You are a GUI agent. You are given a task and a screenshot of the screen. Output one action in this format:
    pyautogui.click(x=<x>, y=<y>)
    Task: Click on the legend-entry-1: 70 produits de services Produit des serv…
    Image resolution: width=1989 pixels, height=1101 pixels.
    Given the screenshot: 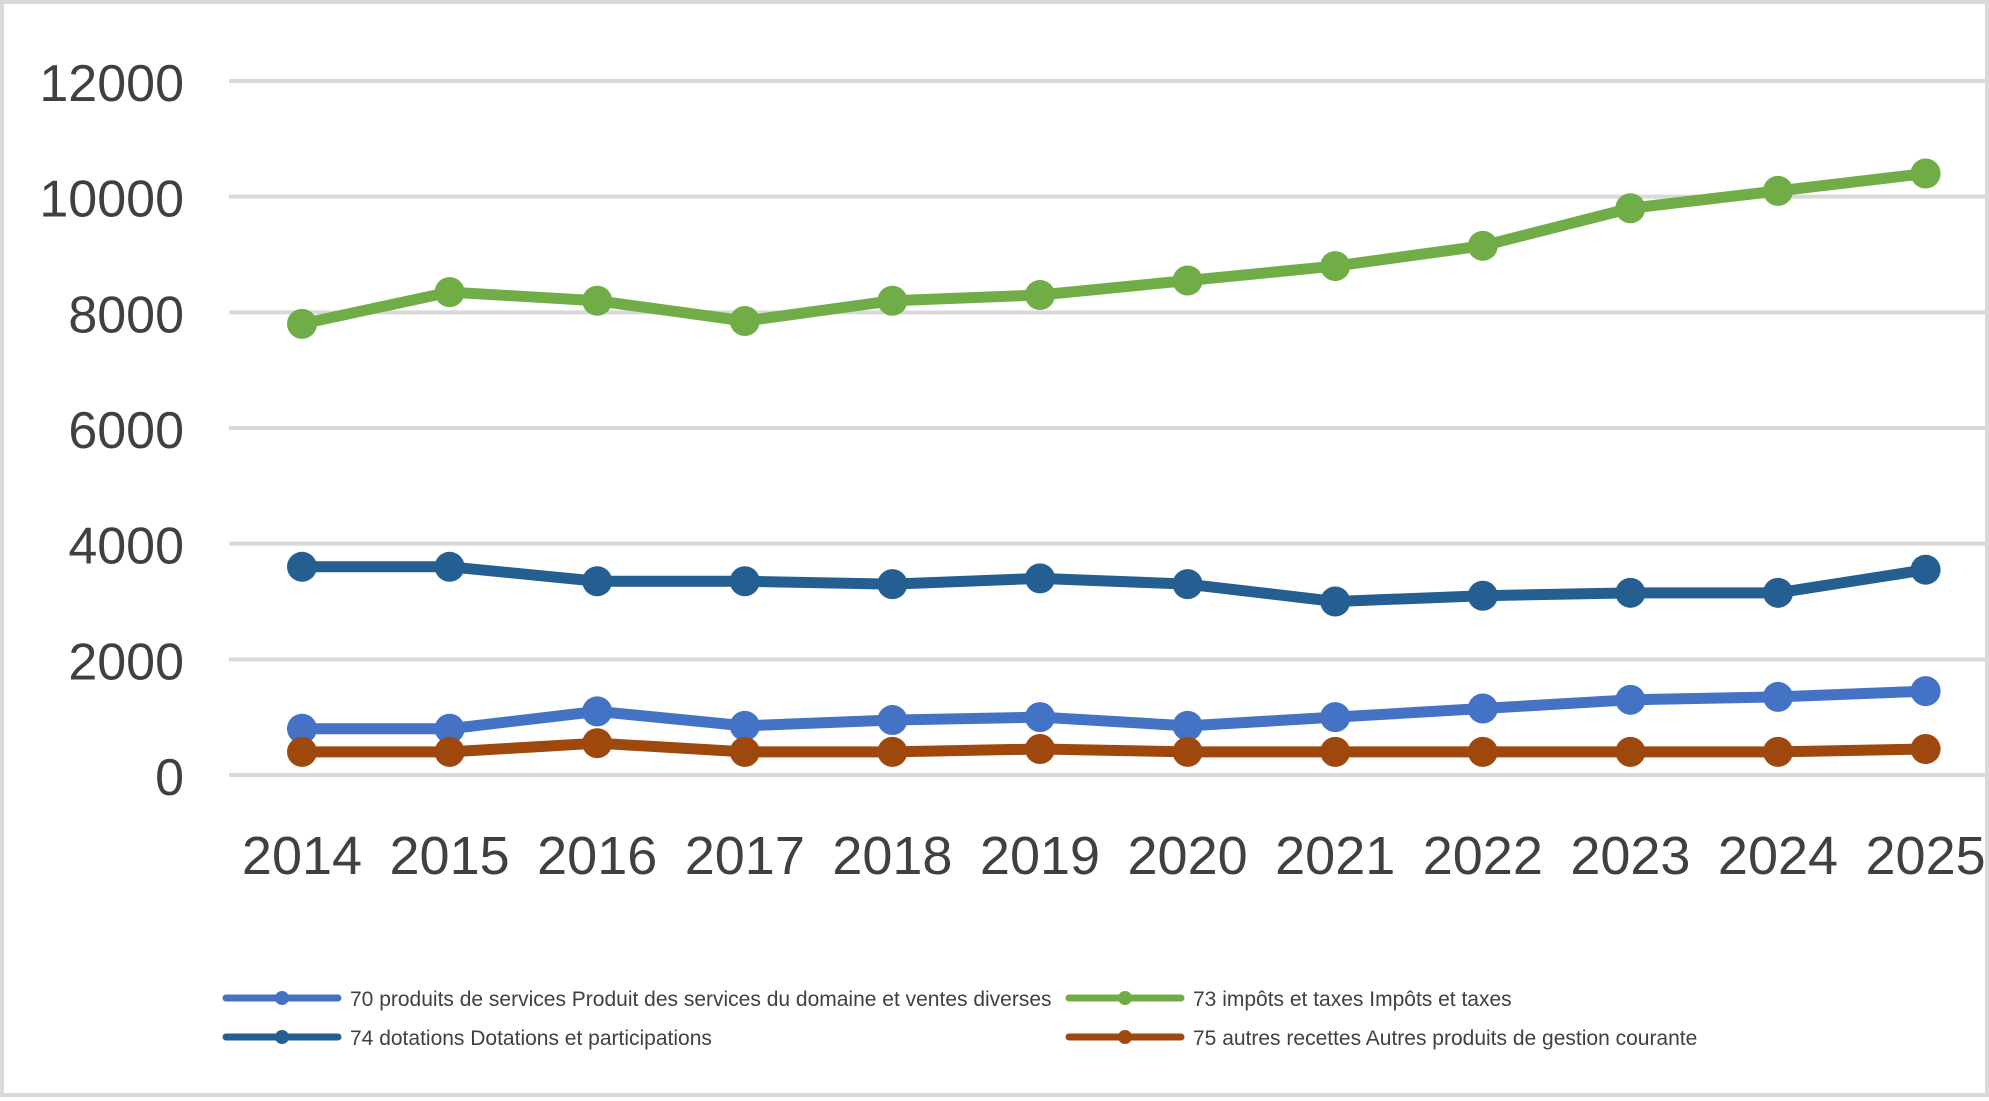 What is the action you would take?
    pyautogui.click(x=637, y=999)
    